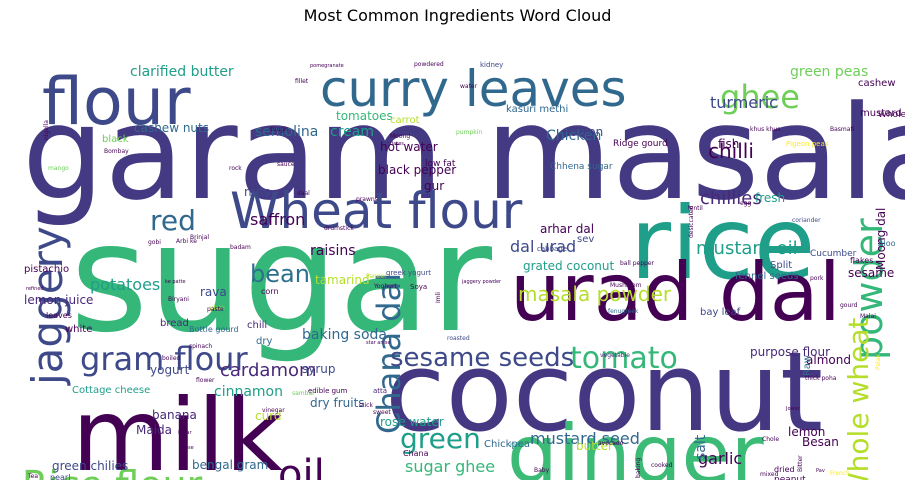 The image size is (915, 490). I want to click on word-143: Baby, so click(542, 470).